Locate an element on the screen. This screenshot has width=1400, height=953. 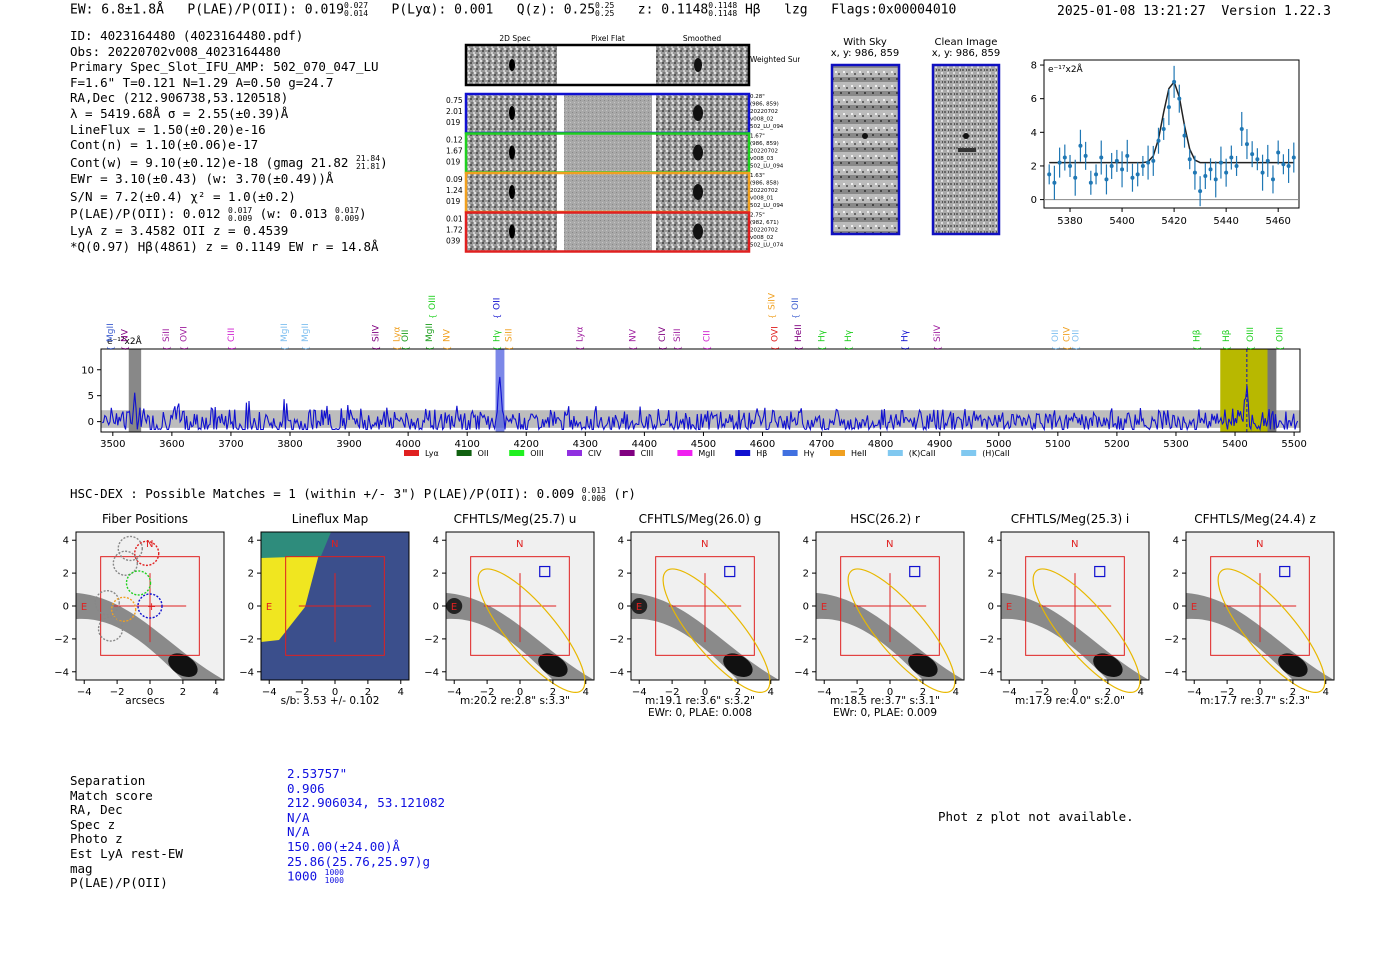
plae-text: P(LAE)/P(OII): 0.012 is located at coordinates (145, 214).